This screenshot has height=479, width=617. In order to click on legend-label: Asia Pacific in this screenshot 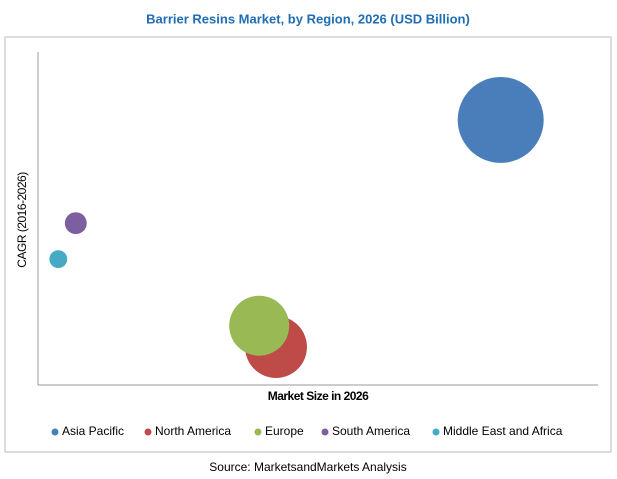, I will do `click(93, 431)`.